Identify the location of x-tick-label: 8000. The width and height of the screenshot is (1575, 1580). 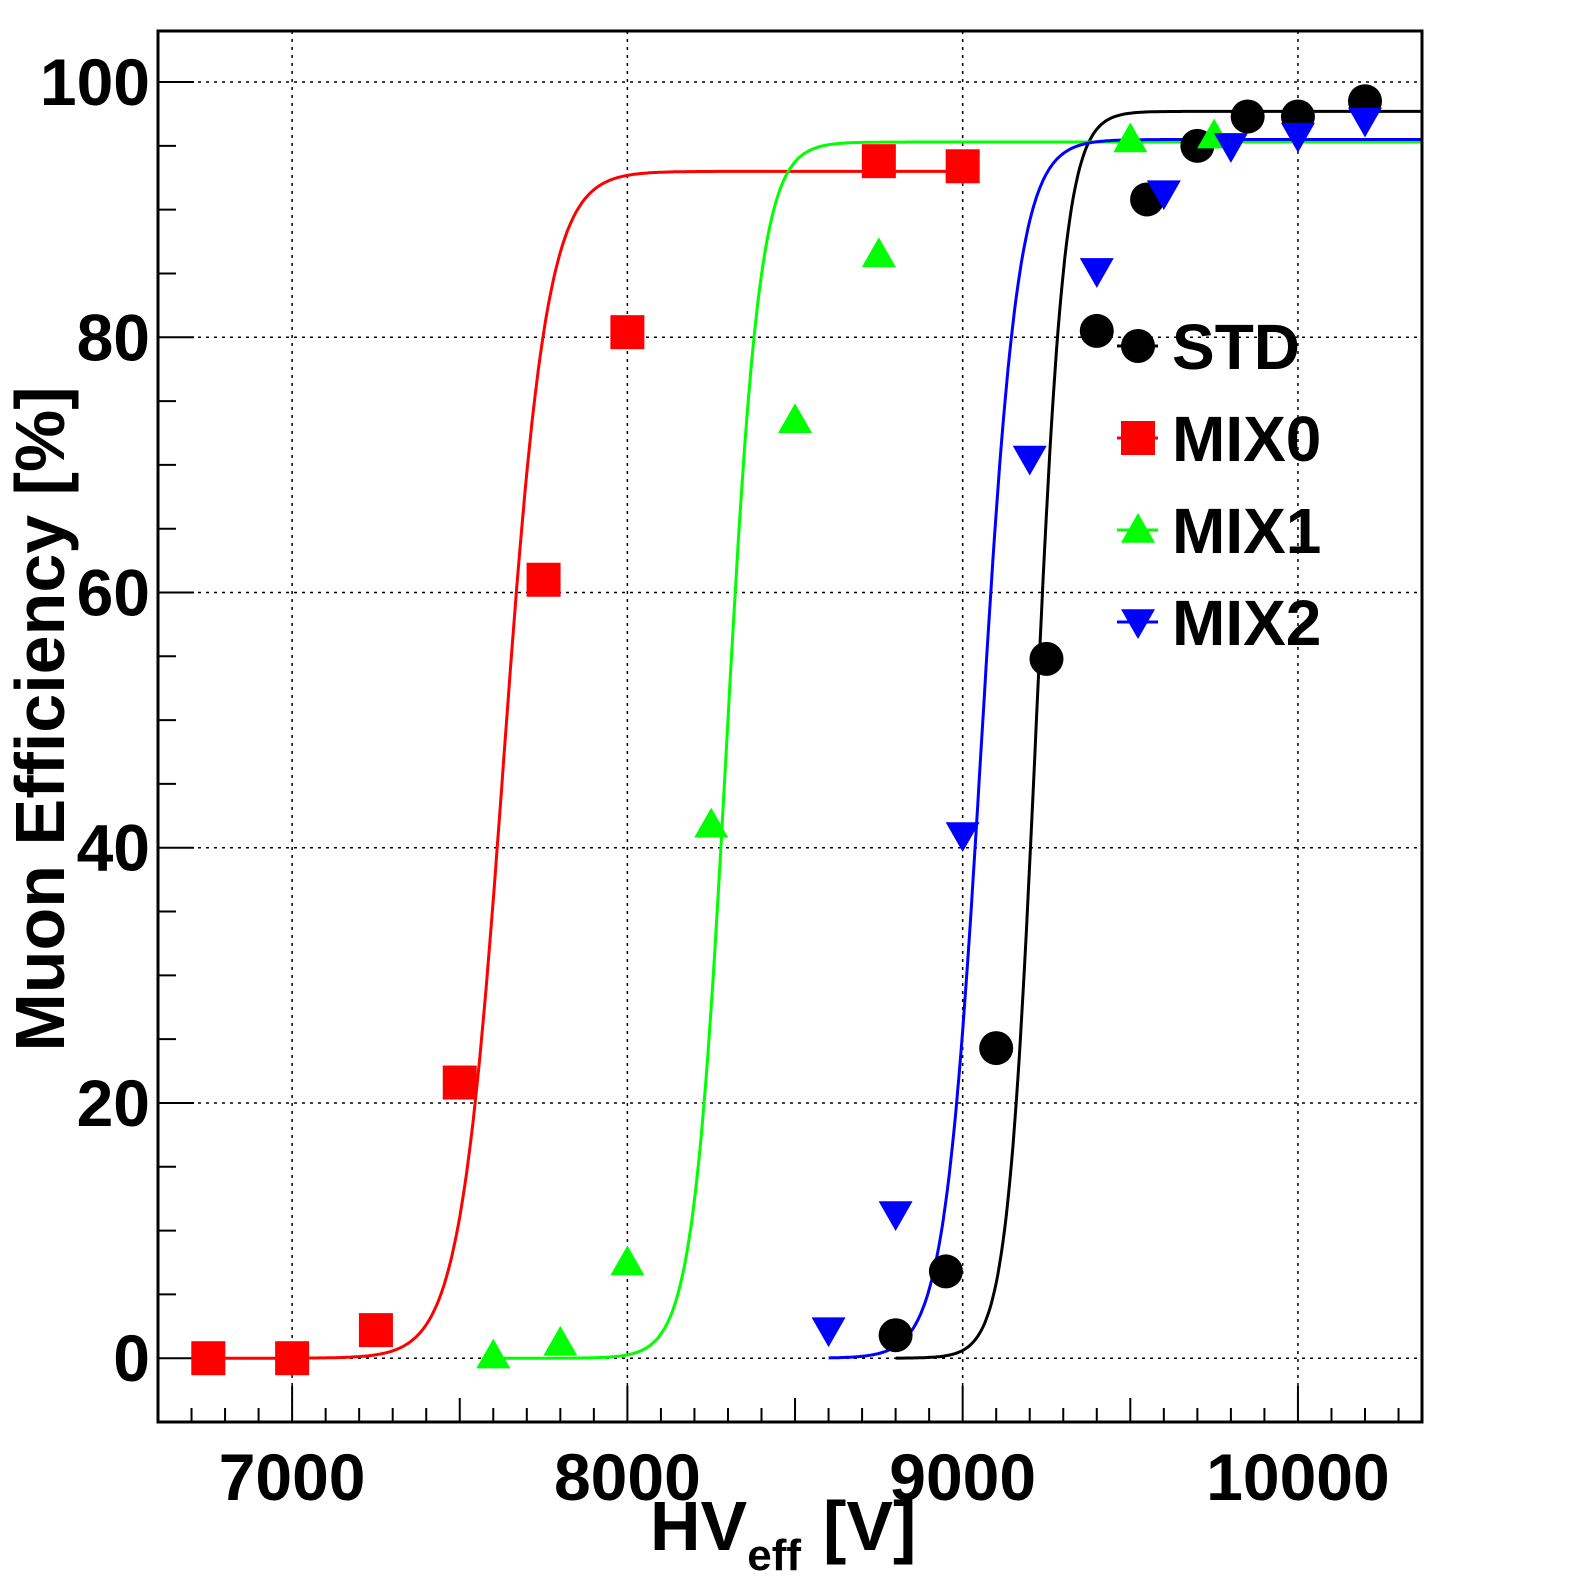
(627, 1477).